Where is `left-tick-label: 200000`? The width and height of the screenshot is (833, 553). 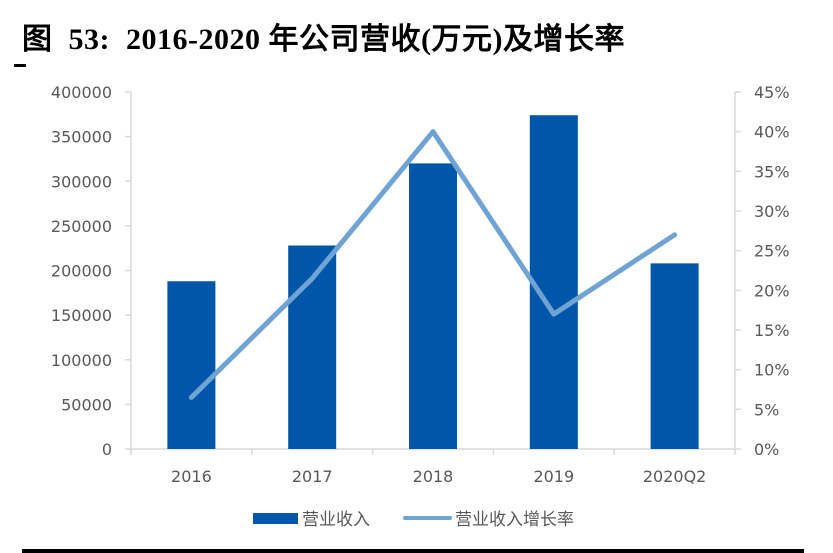
left-tick-label: 200000 is located at coordinates (81, 271).